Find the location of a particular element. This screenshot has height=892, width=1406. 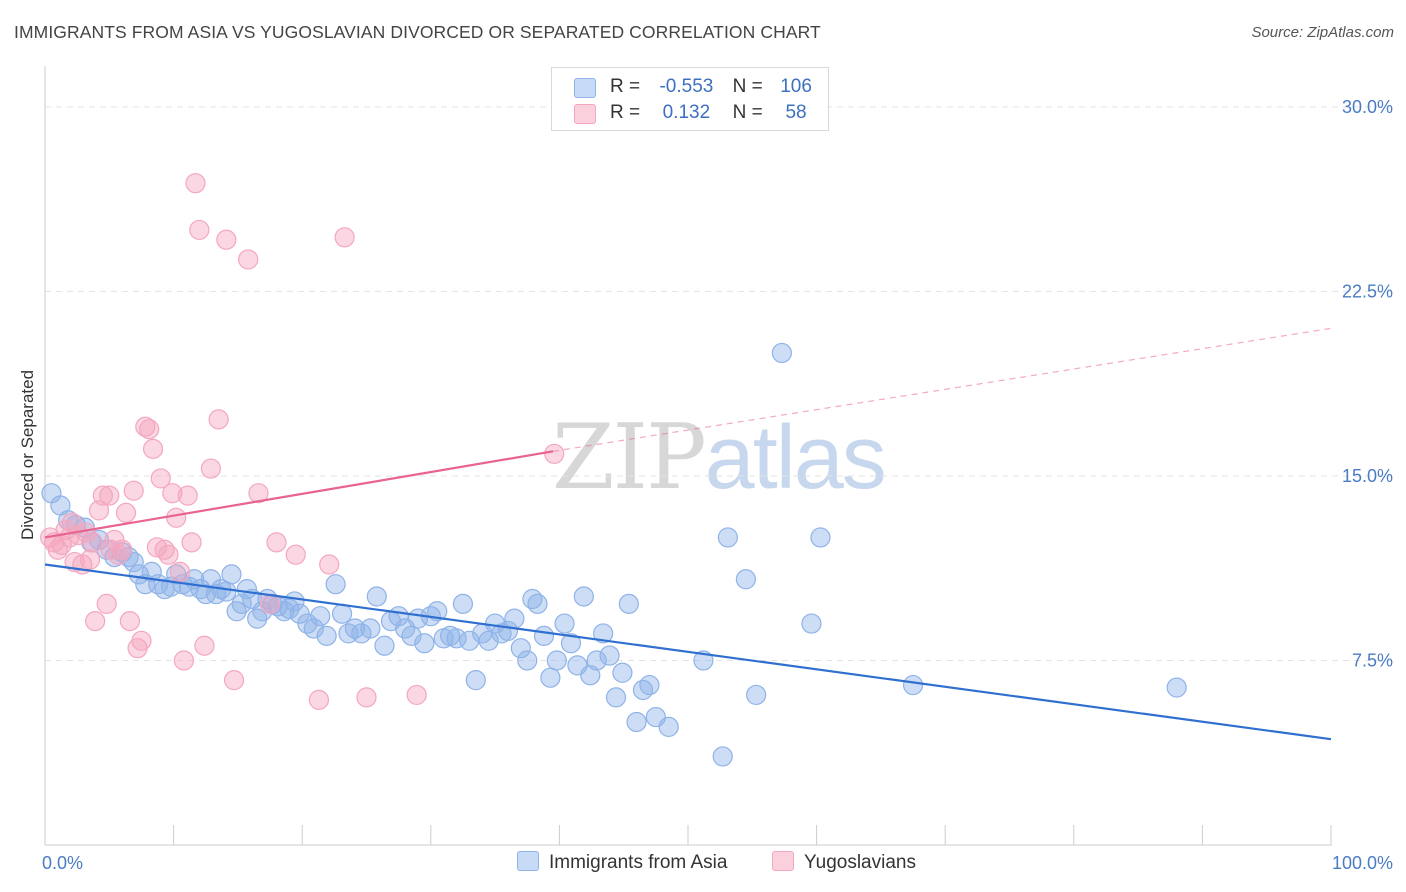

y-tick-label-0: 7.5% is located at coordinates (1372, 660).